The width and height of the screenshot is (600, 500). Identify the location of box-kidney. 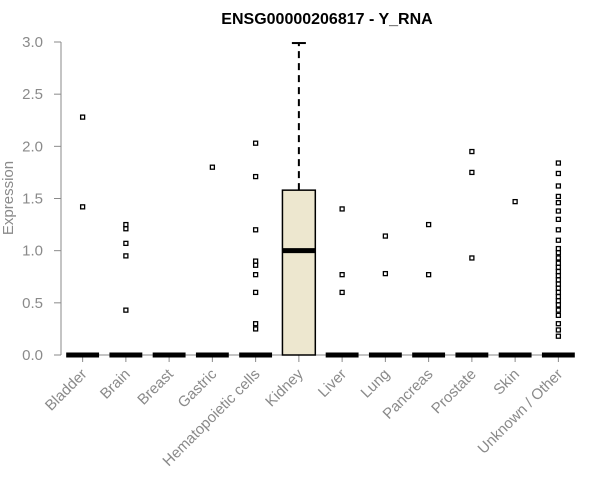
(299, 199).